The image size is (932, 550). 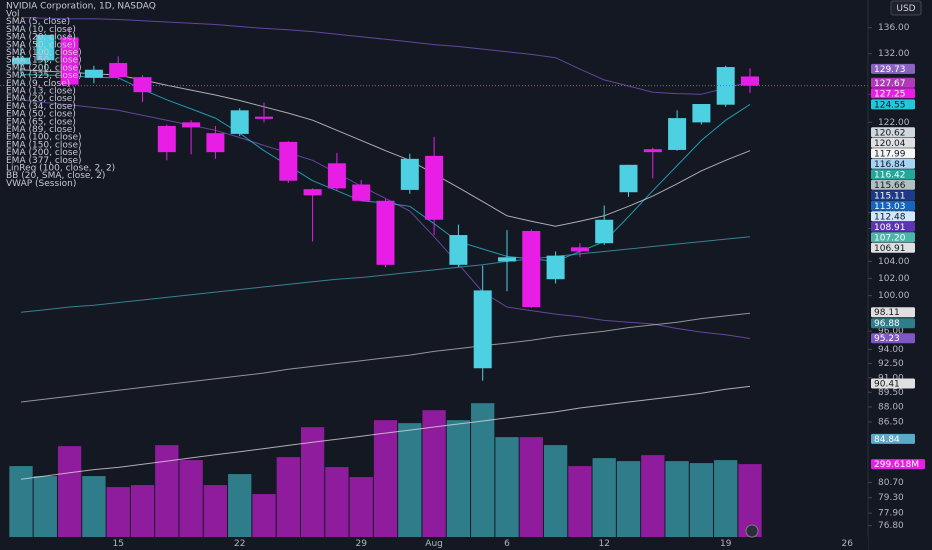 What do you see at coordinates (891, 332) in the screenshot?
I see `y-tick-label: 96.00` at bounding box center [891, 332].